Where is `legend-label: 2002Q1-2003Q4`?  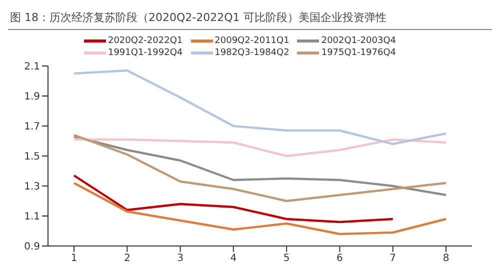 legend-label: 2002Q1-2003Q4 is located at coordinates (358, 41).